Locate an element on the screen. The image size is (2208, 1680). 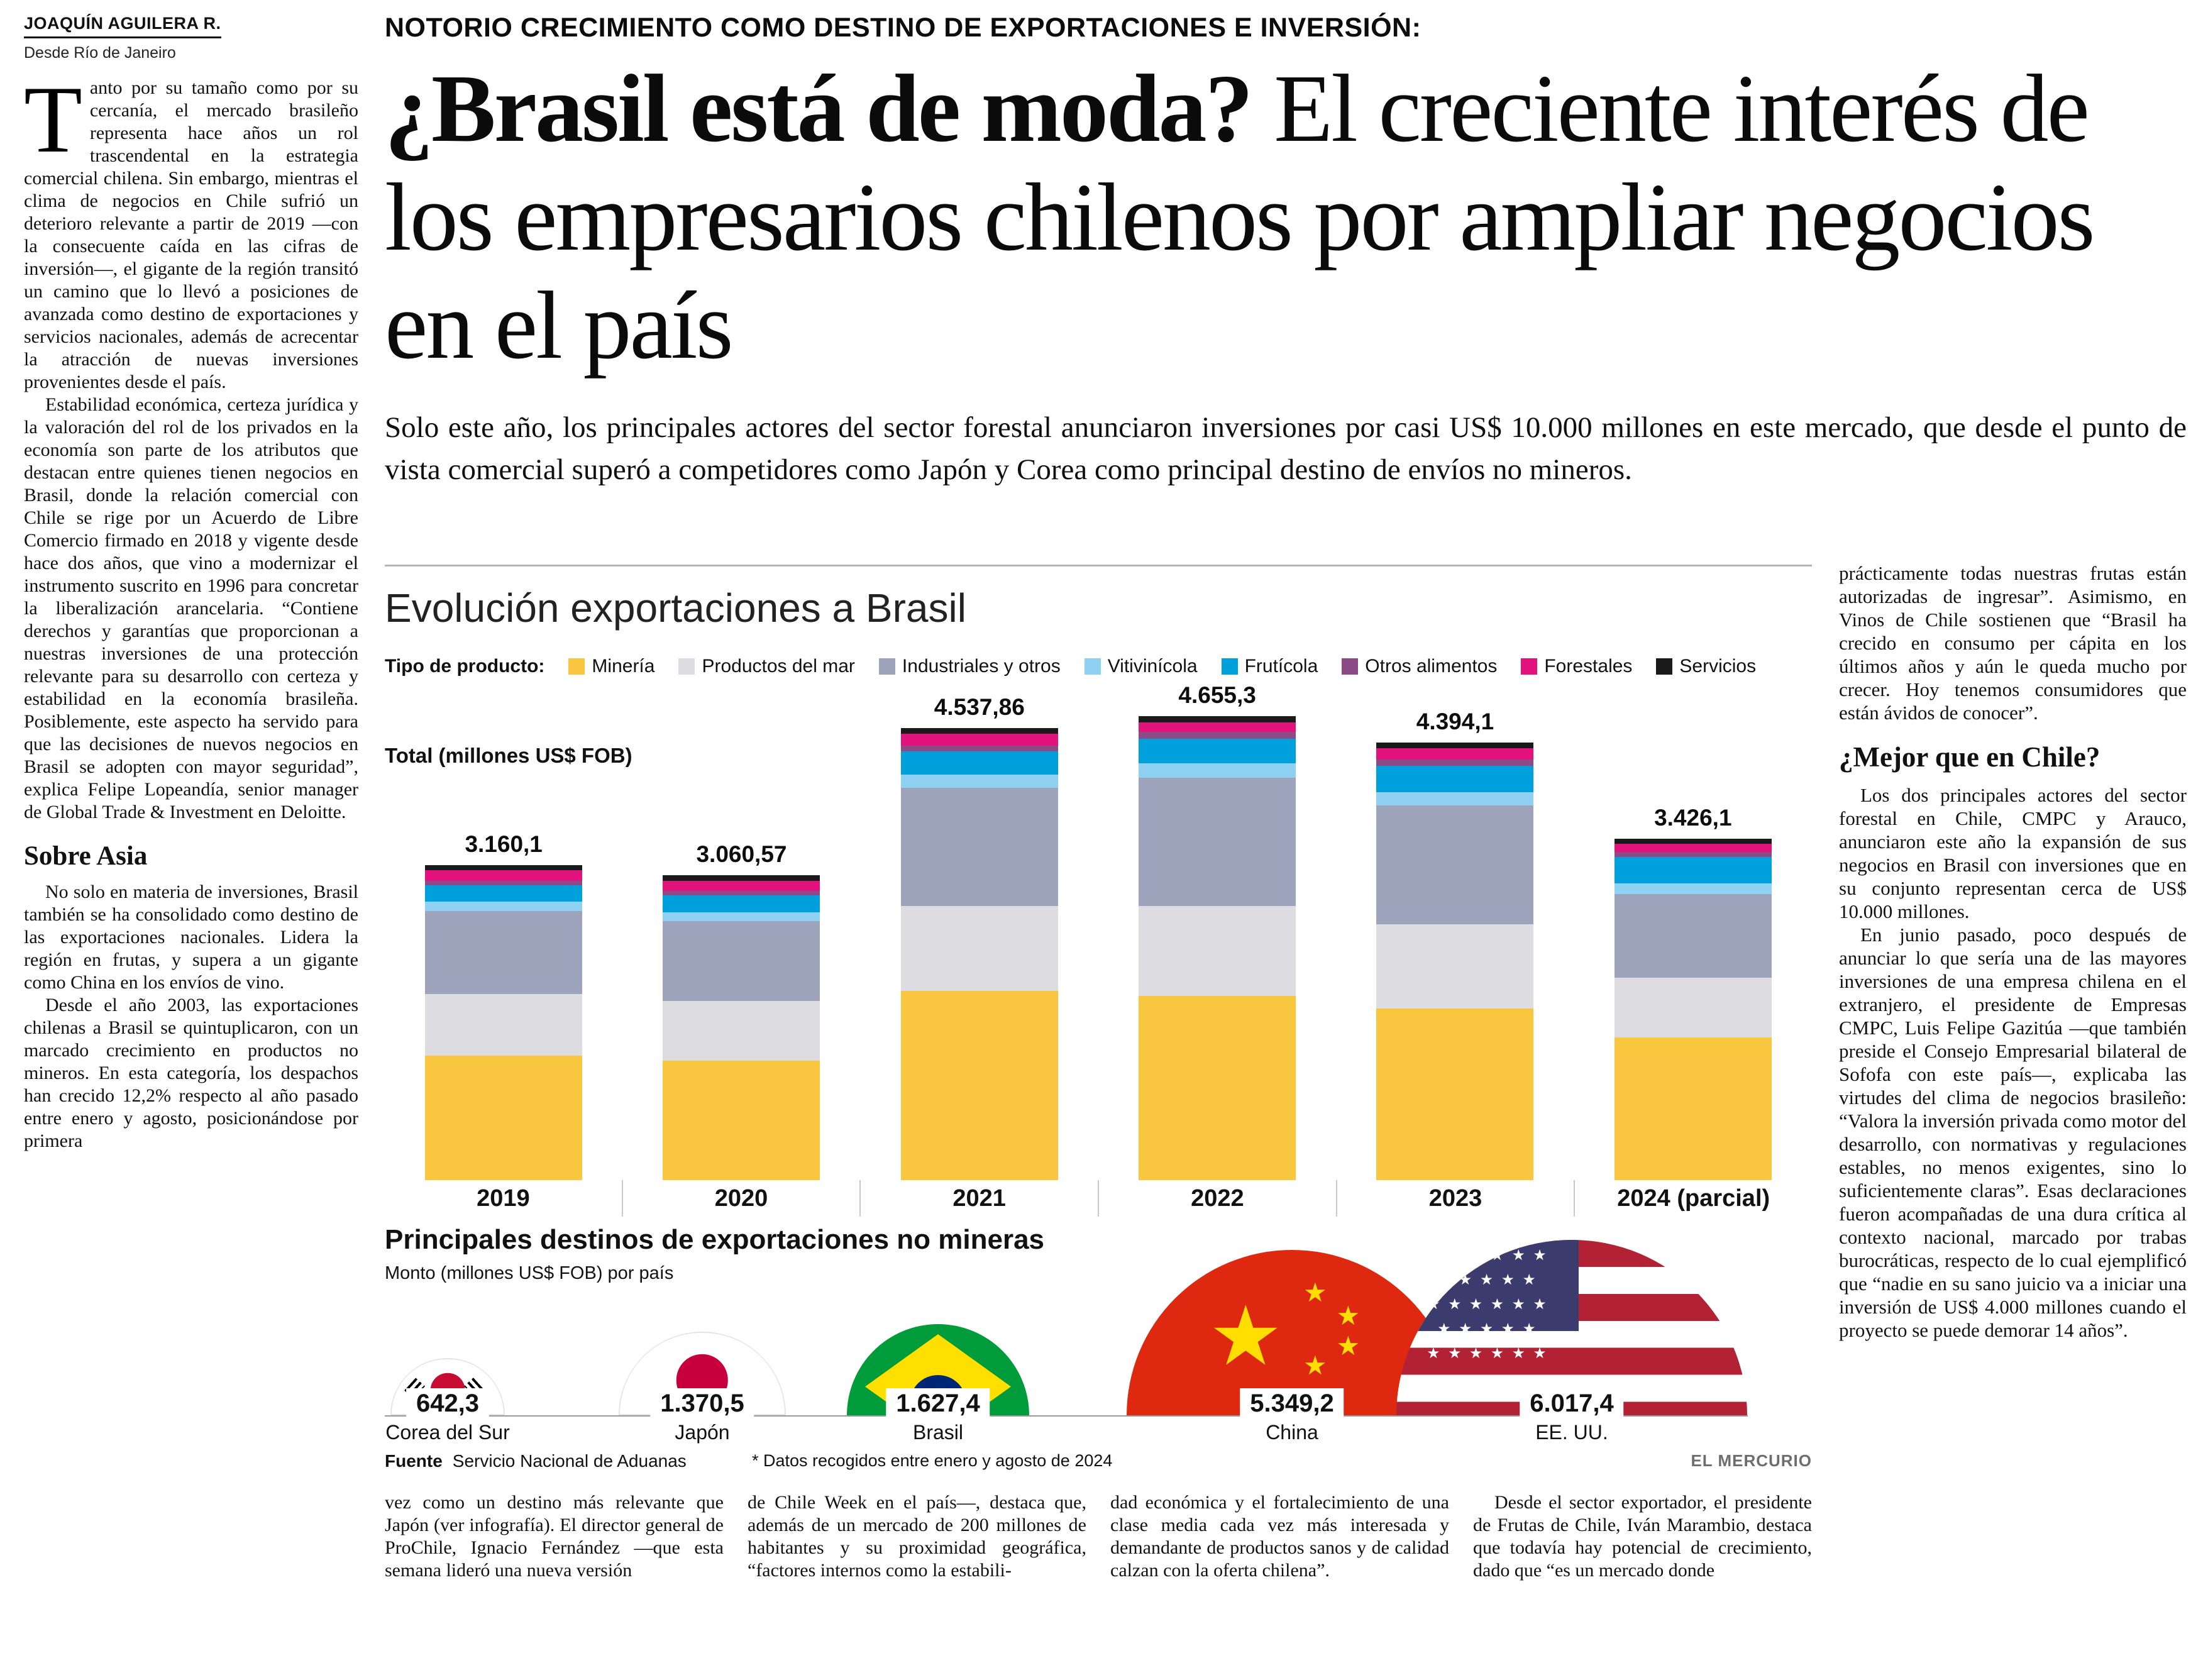
bar-total-label: 3.426,1 is located at coordinates (1693, 817).